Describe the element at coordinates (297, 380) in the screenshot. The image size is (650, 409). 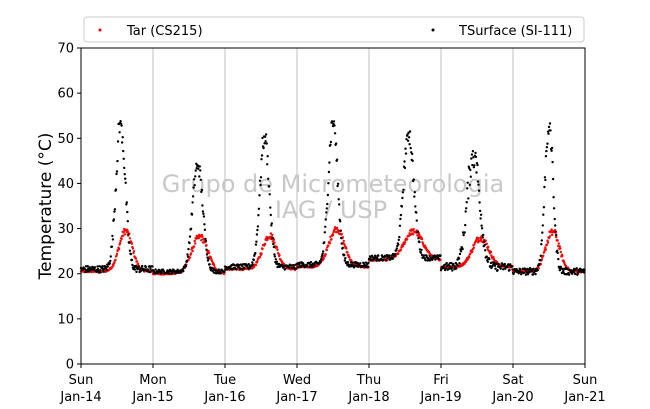
I see `x-tick-day: Wed` at that location.